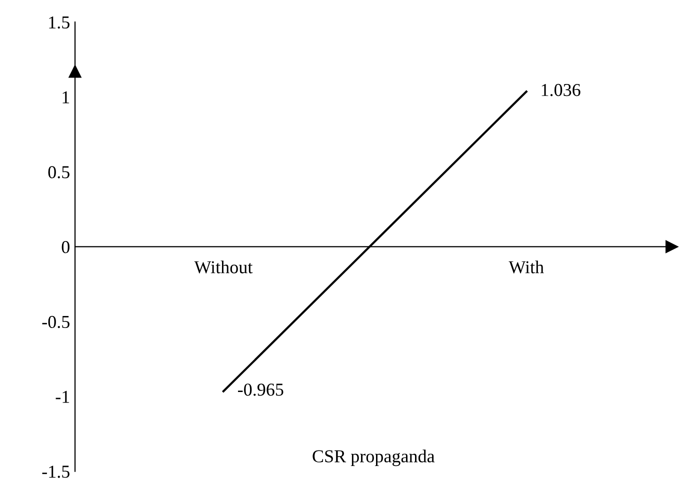  Describe the element at coordinates (261, 390) in the screenshot. I see `data-label: -0.965` at that location.